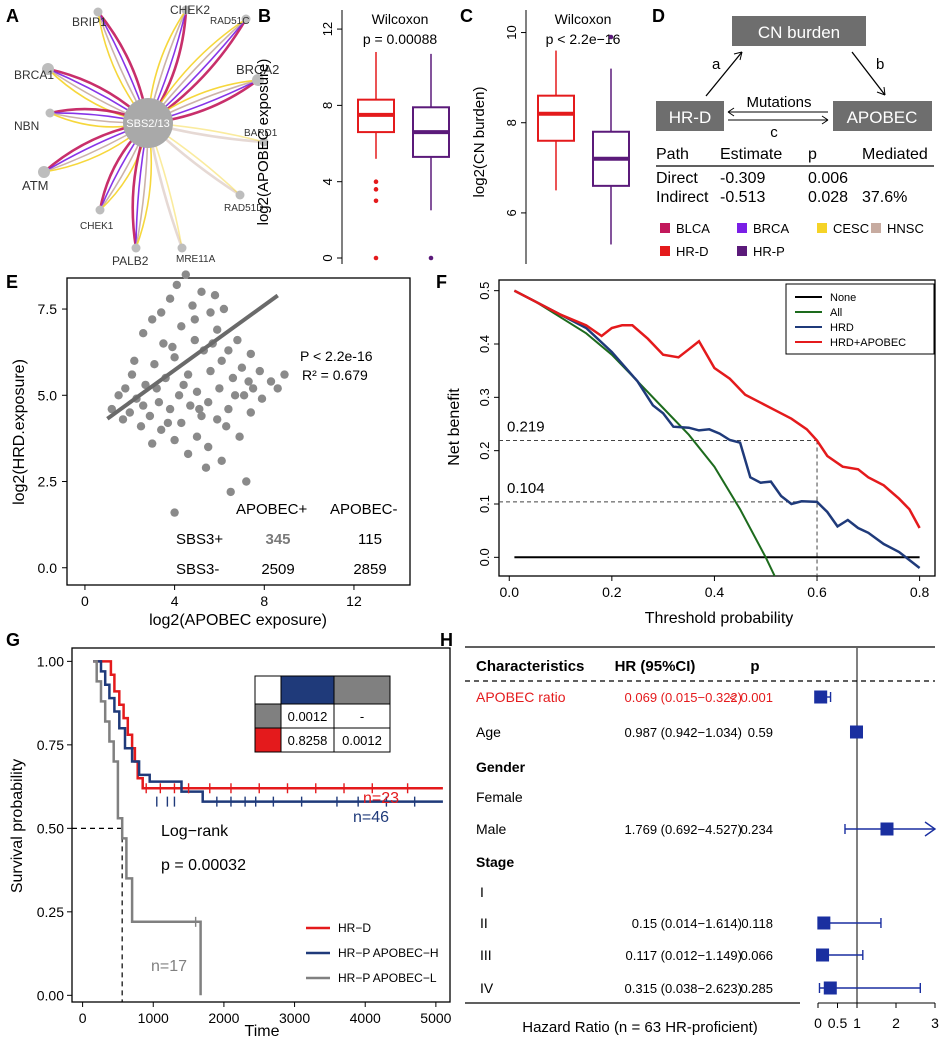 The image size is (941, 1040). Describe the element at coordinates (495, 862) in the screenshot. I see `row-label: Stage` at that location.